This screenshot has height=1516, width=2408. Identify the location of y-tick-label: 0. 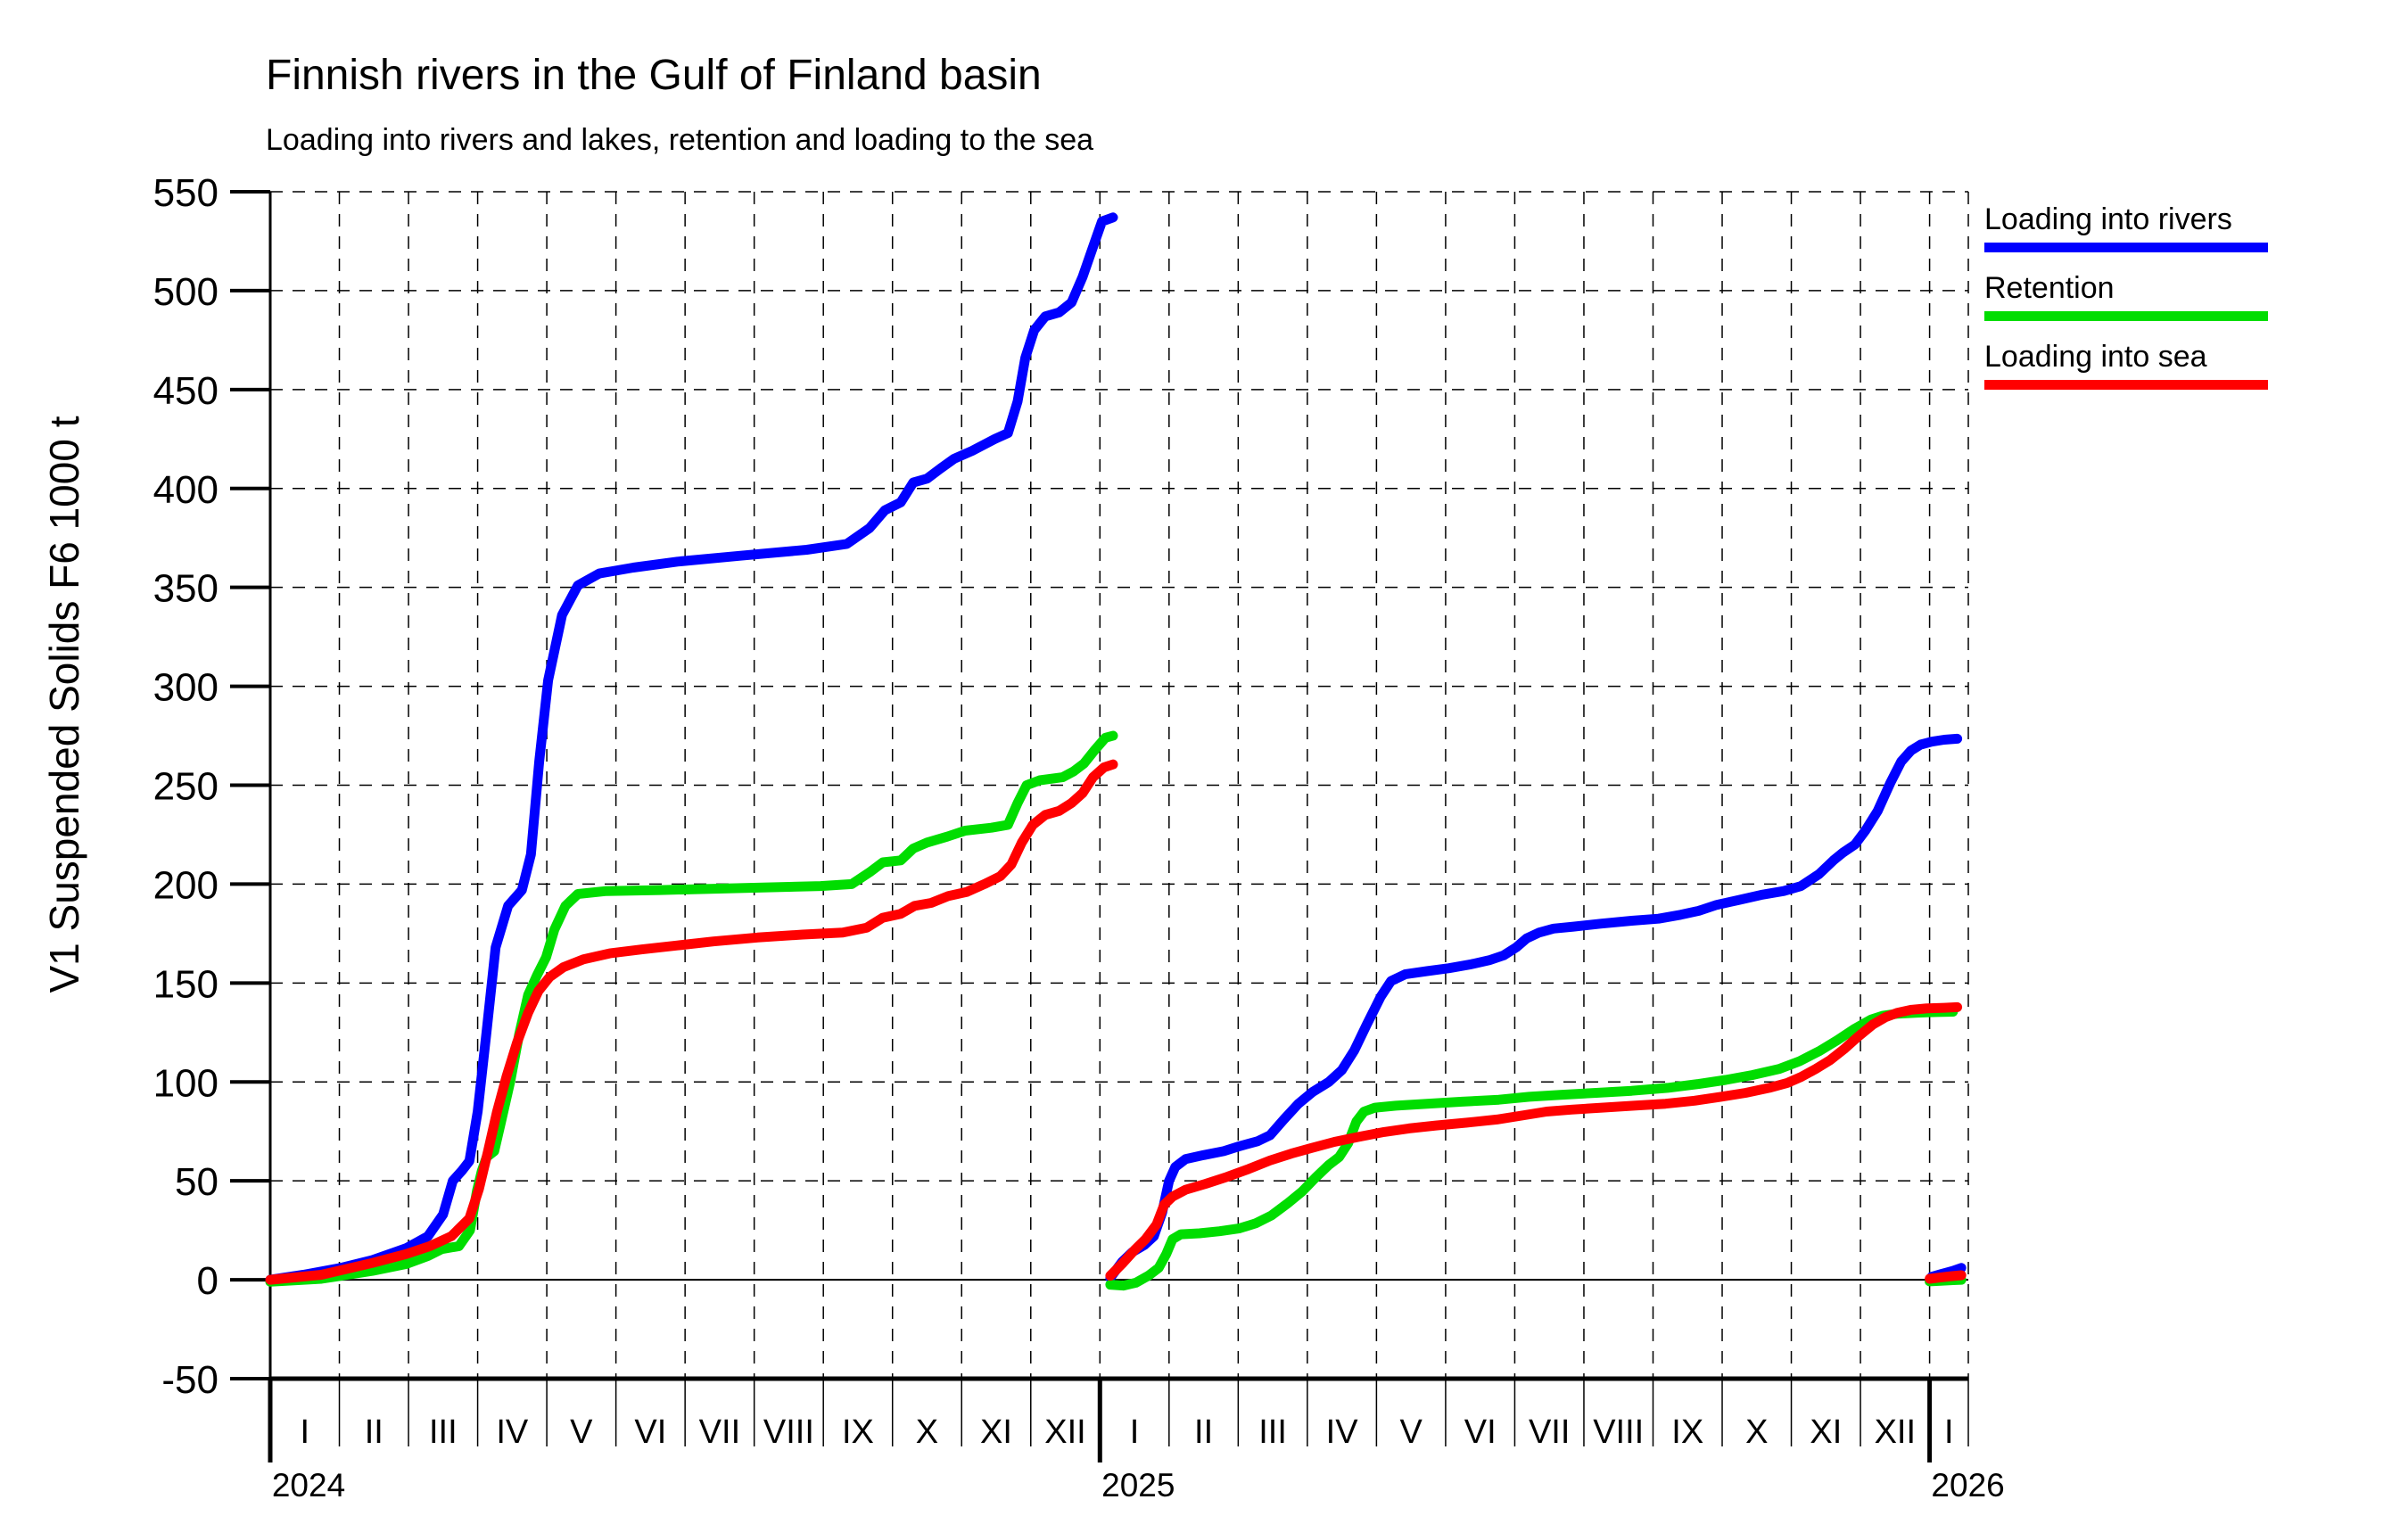
(208, 1281).